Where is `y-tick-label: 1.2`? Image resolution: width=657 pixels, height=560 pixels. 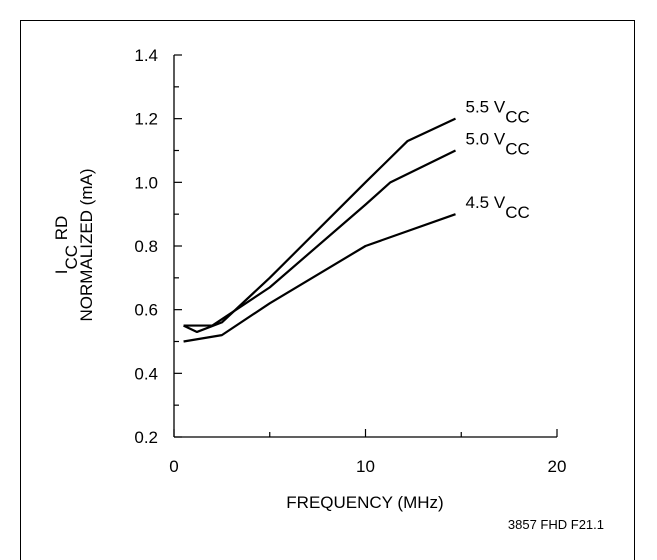
y-tick-label: 1.2 is located at coordinates (146, 119).